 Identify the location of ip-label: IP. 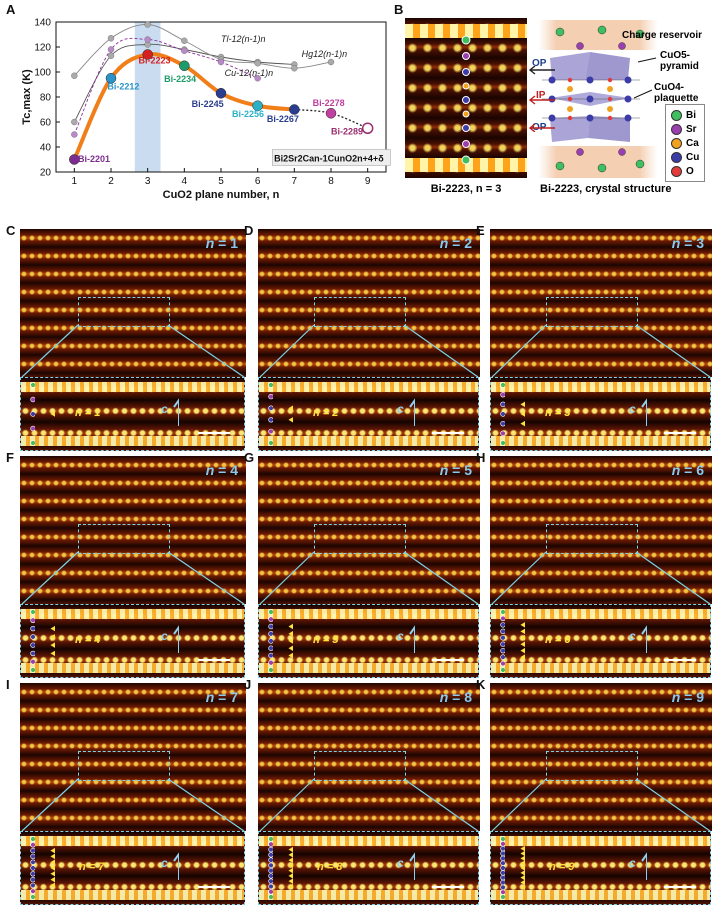
(541, 95).